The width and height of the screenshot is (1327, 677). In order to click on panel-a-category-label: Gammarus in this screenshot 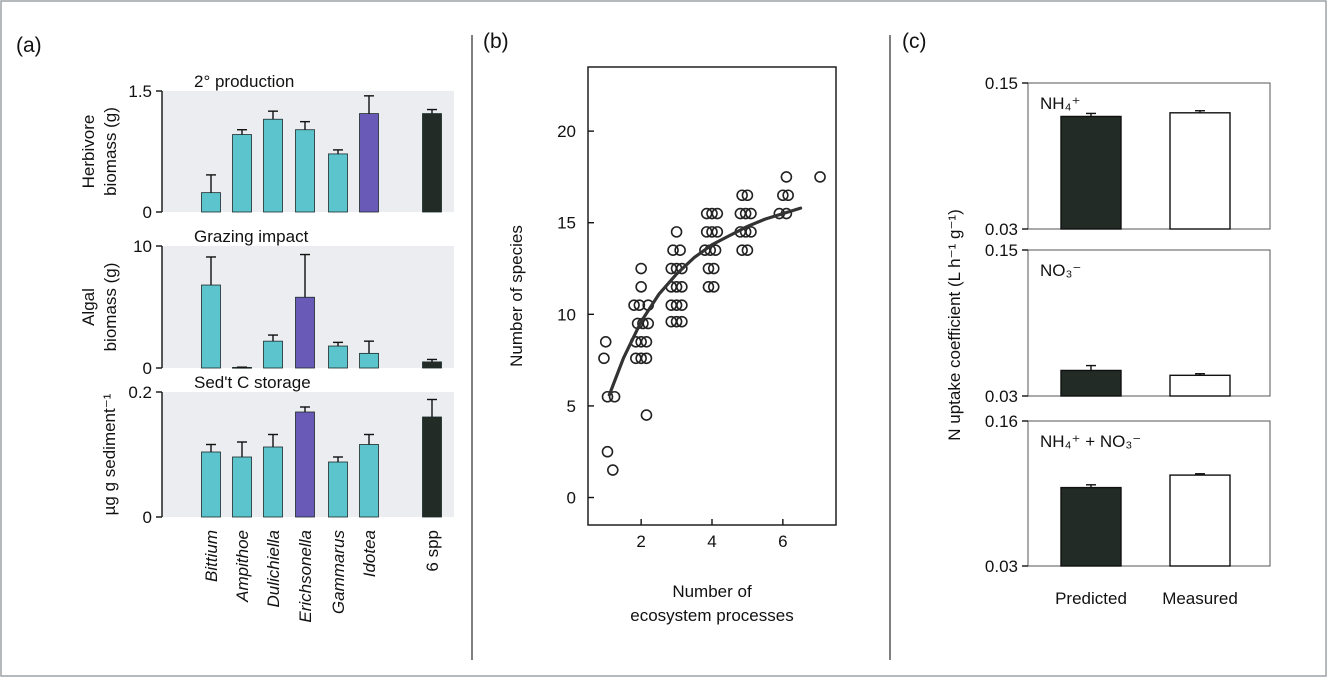, I will do `click(338, 572)`.